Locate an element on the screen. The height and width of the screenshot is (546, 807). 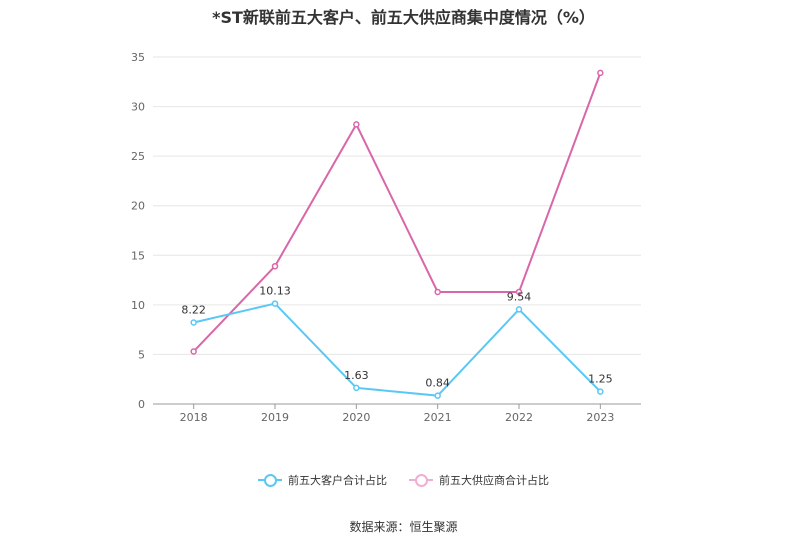
series-1-point-2023 is located at coordinates (600, 73).